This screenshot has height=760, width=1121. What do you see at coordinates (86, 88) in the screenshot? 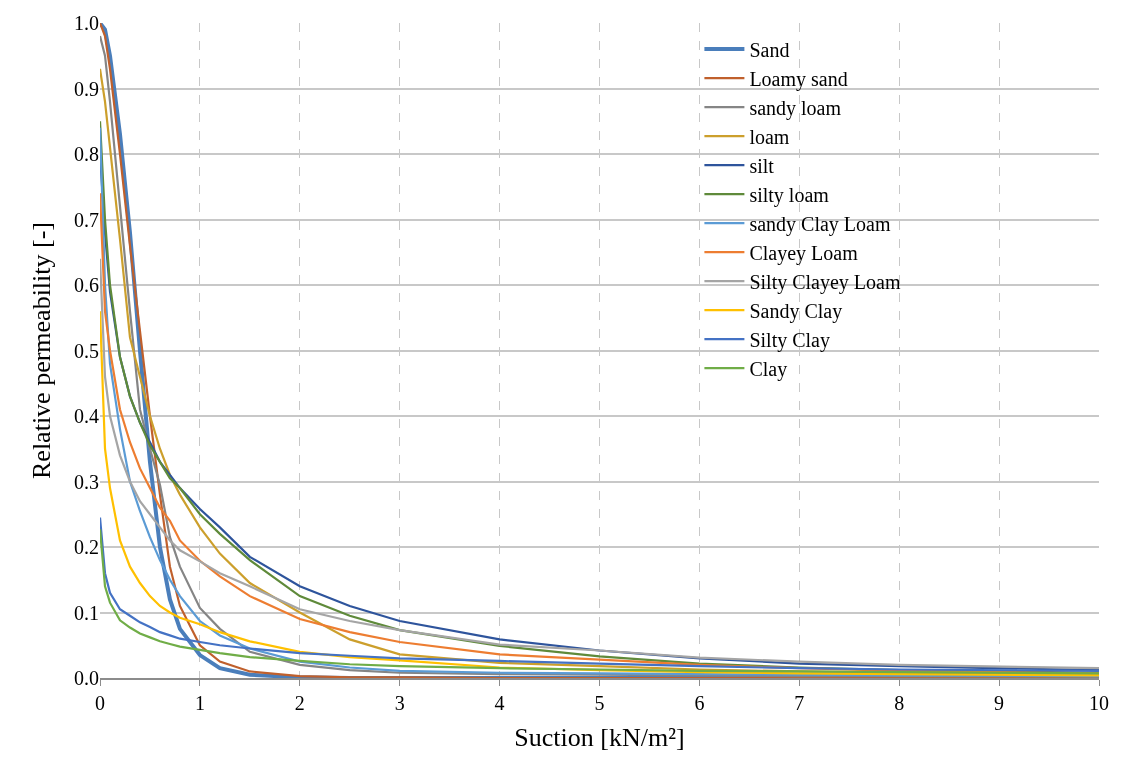
I see `y-tick-label: 0.9` at bounding box center [86, 88].